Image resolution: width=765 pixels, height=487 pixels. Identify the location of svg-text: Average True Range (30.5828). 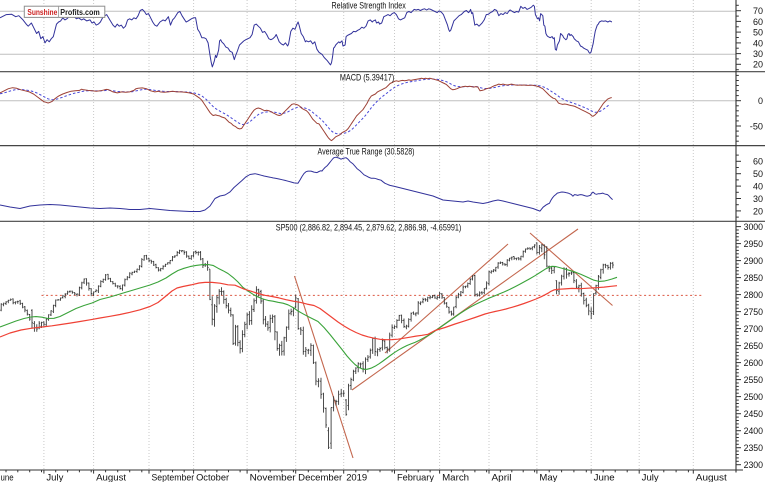
(366, 152).